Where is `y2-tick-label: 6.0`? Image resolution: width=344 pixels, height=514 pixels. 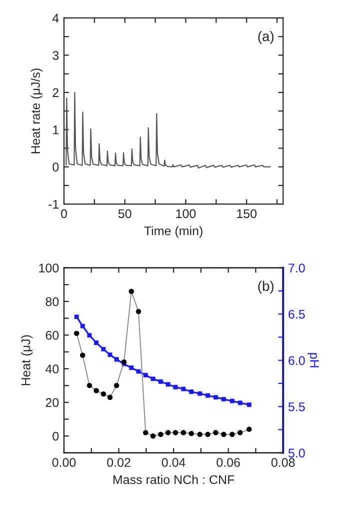 y2-tick-label: 6.0 is located at coordinates (296, 360).